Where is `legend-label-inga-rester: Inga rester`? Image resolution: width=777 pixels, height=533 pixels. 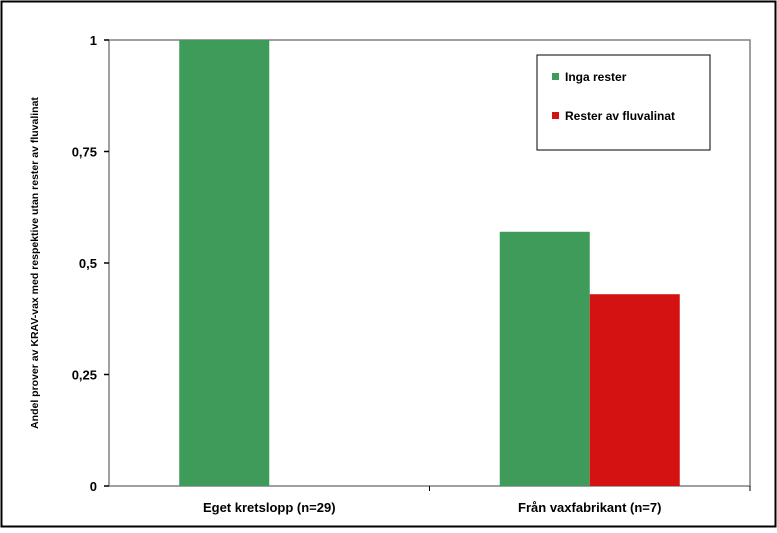 legend-label-inga-rester: Inga rester is located at coordinates (596, 77).